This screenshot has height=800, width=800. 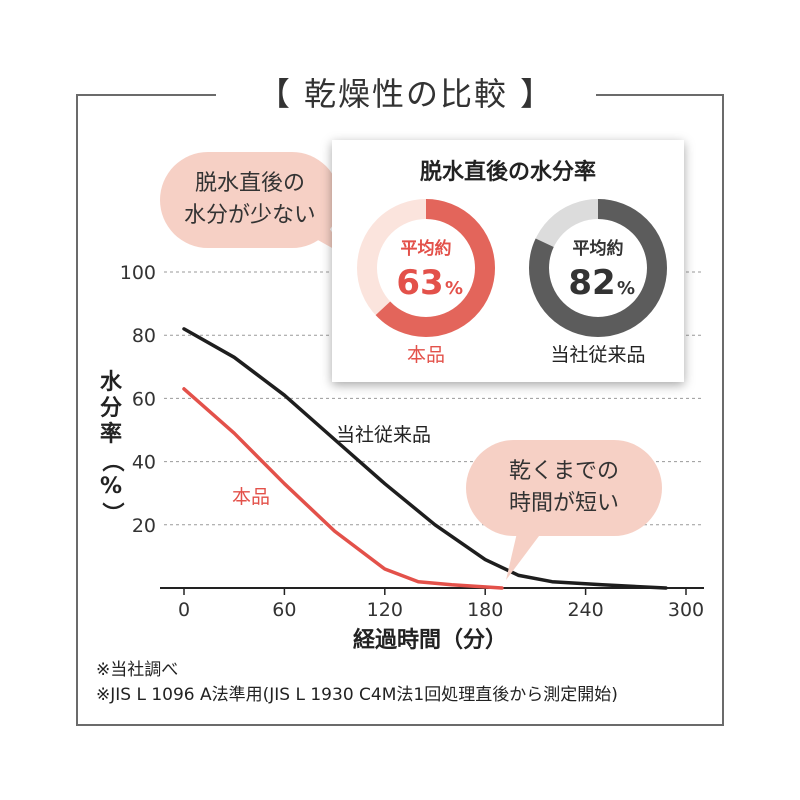 What do you see at coordinates (429, 640) in the screenshot?
I see `x-axis-label: 経過時間（分）` at bounding box center [429, 640].